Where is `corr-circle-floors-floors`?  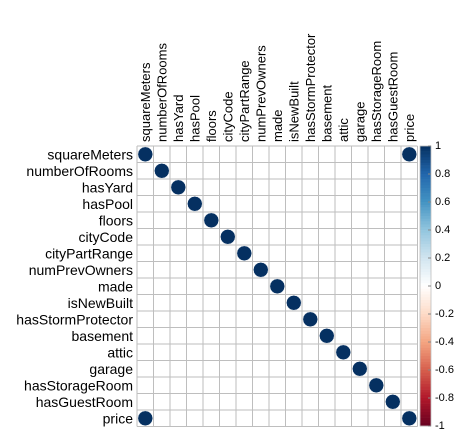 corr-circle-floors-floors is located at coordinates (211, 220).